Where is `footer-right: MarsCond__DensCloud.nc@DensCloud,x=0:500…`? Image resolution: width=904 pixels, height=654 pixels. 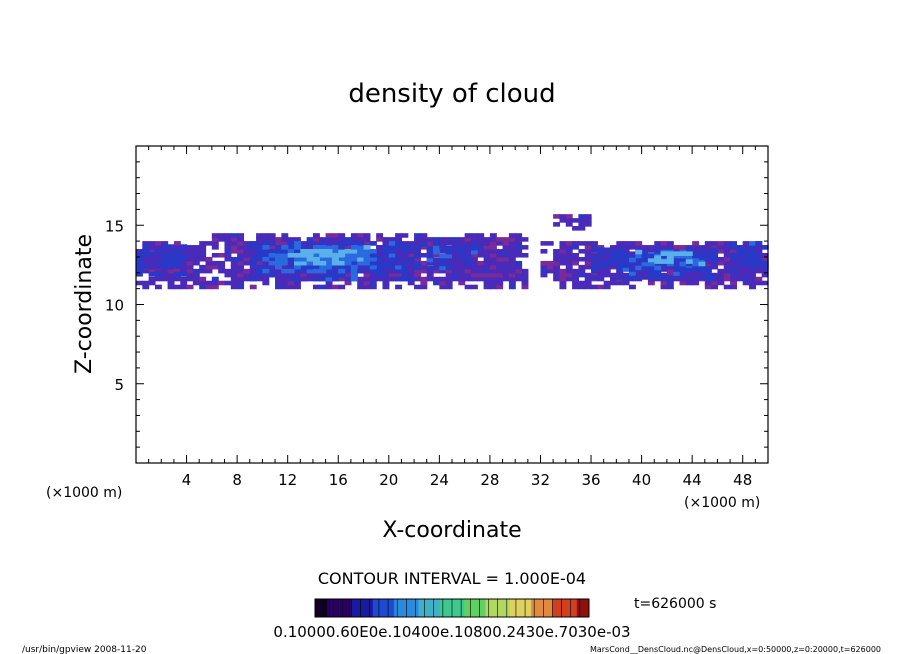
footer-right: MarsCond__DensCloud.nc@DensCloud,x=0:500… is located at coordinates (735, 649).